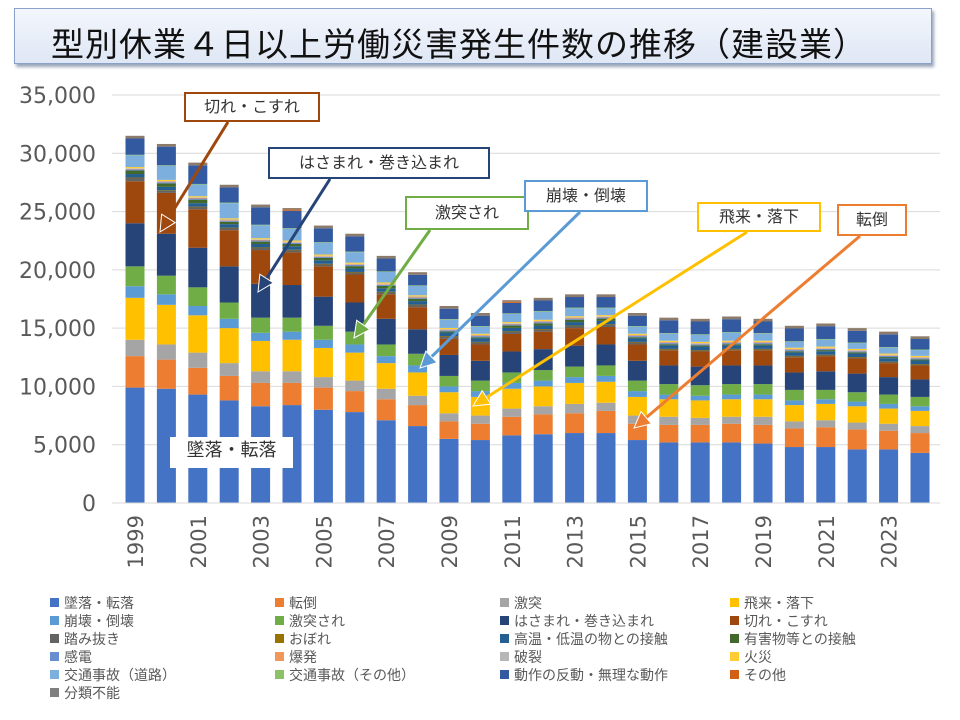 This screenshot has width=960, height=720. What do you see at coordinates (310, 640) in the screenshot?
I see `legend-label: おぼれ` at bounding box center [310, 640].